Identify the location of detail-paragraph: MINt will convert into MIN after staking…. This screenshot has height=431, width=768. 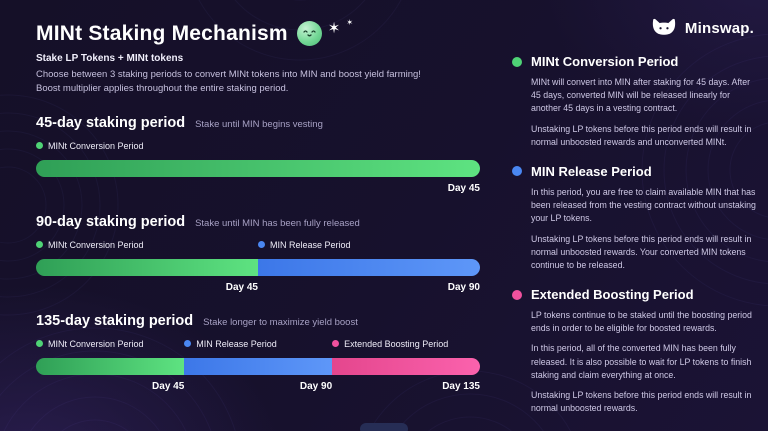
(641, 95).